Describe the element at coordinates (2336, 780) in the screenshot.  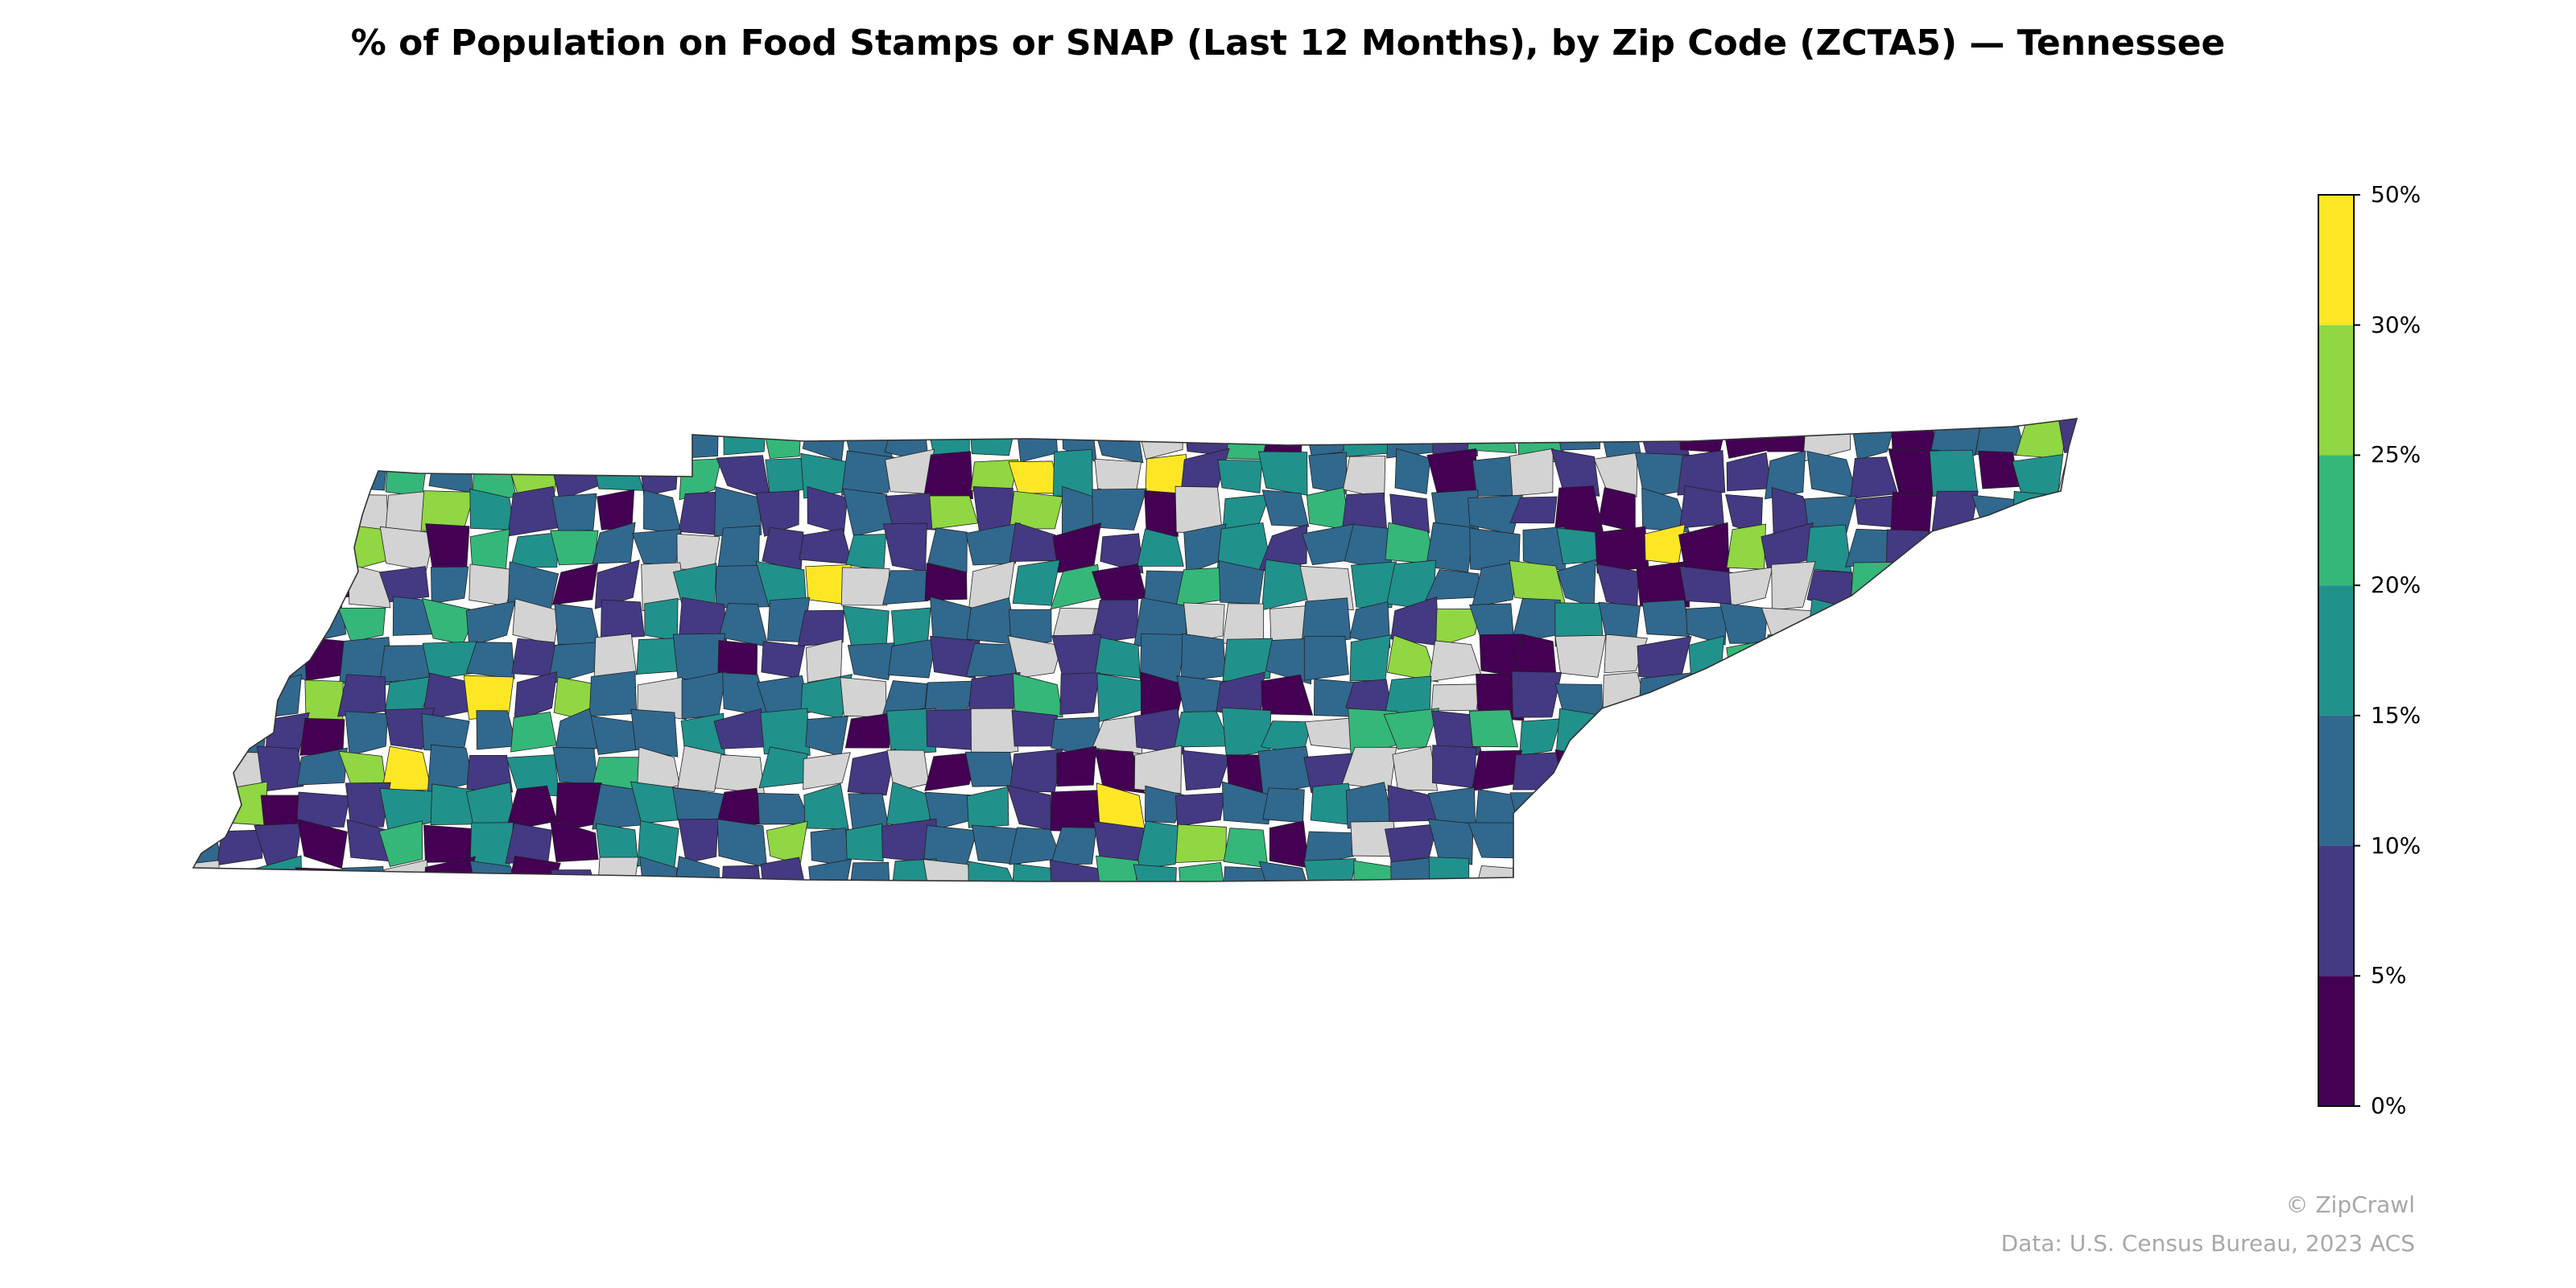
I see `colorbar-bin` at that location.